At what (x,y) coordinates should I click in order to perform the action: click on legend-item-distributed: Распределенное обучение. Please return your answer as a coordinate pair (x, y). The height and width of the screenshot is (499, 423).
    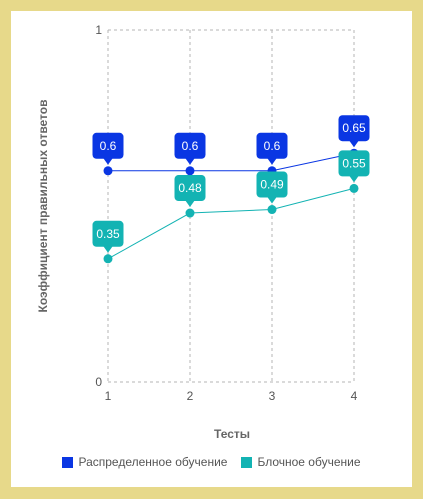
    Looking at the image, I should click on (144, 462).